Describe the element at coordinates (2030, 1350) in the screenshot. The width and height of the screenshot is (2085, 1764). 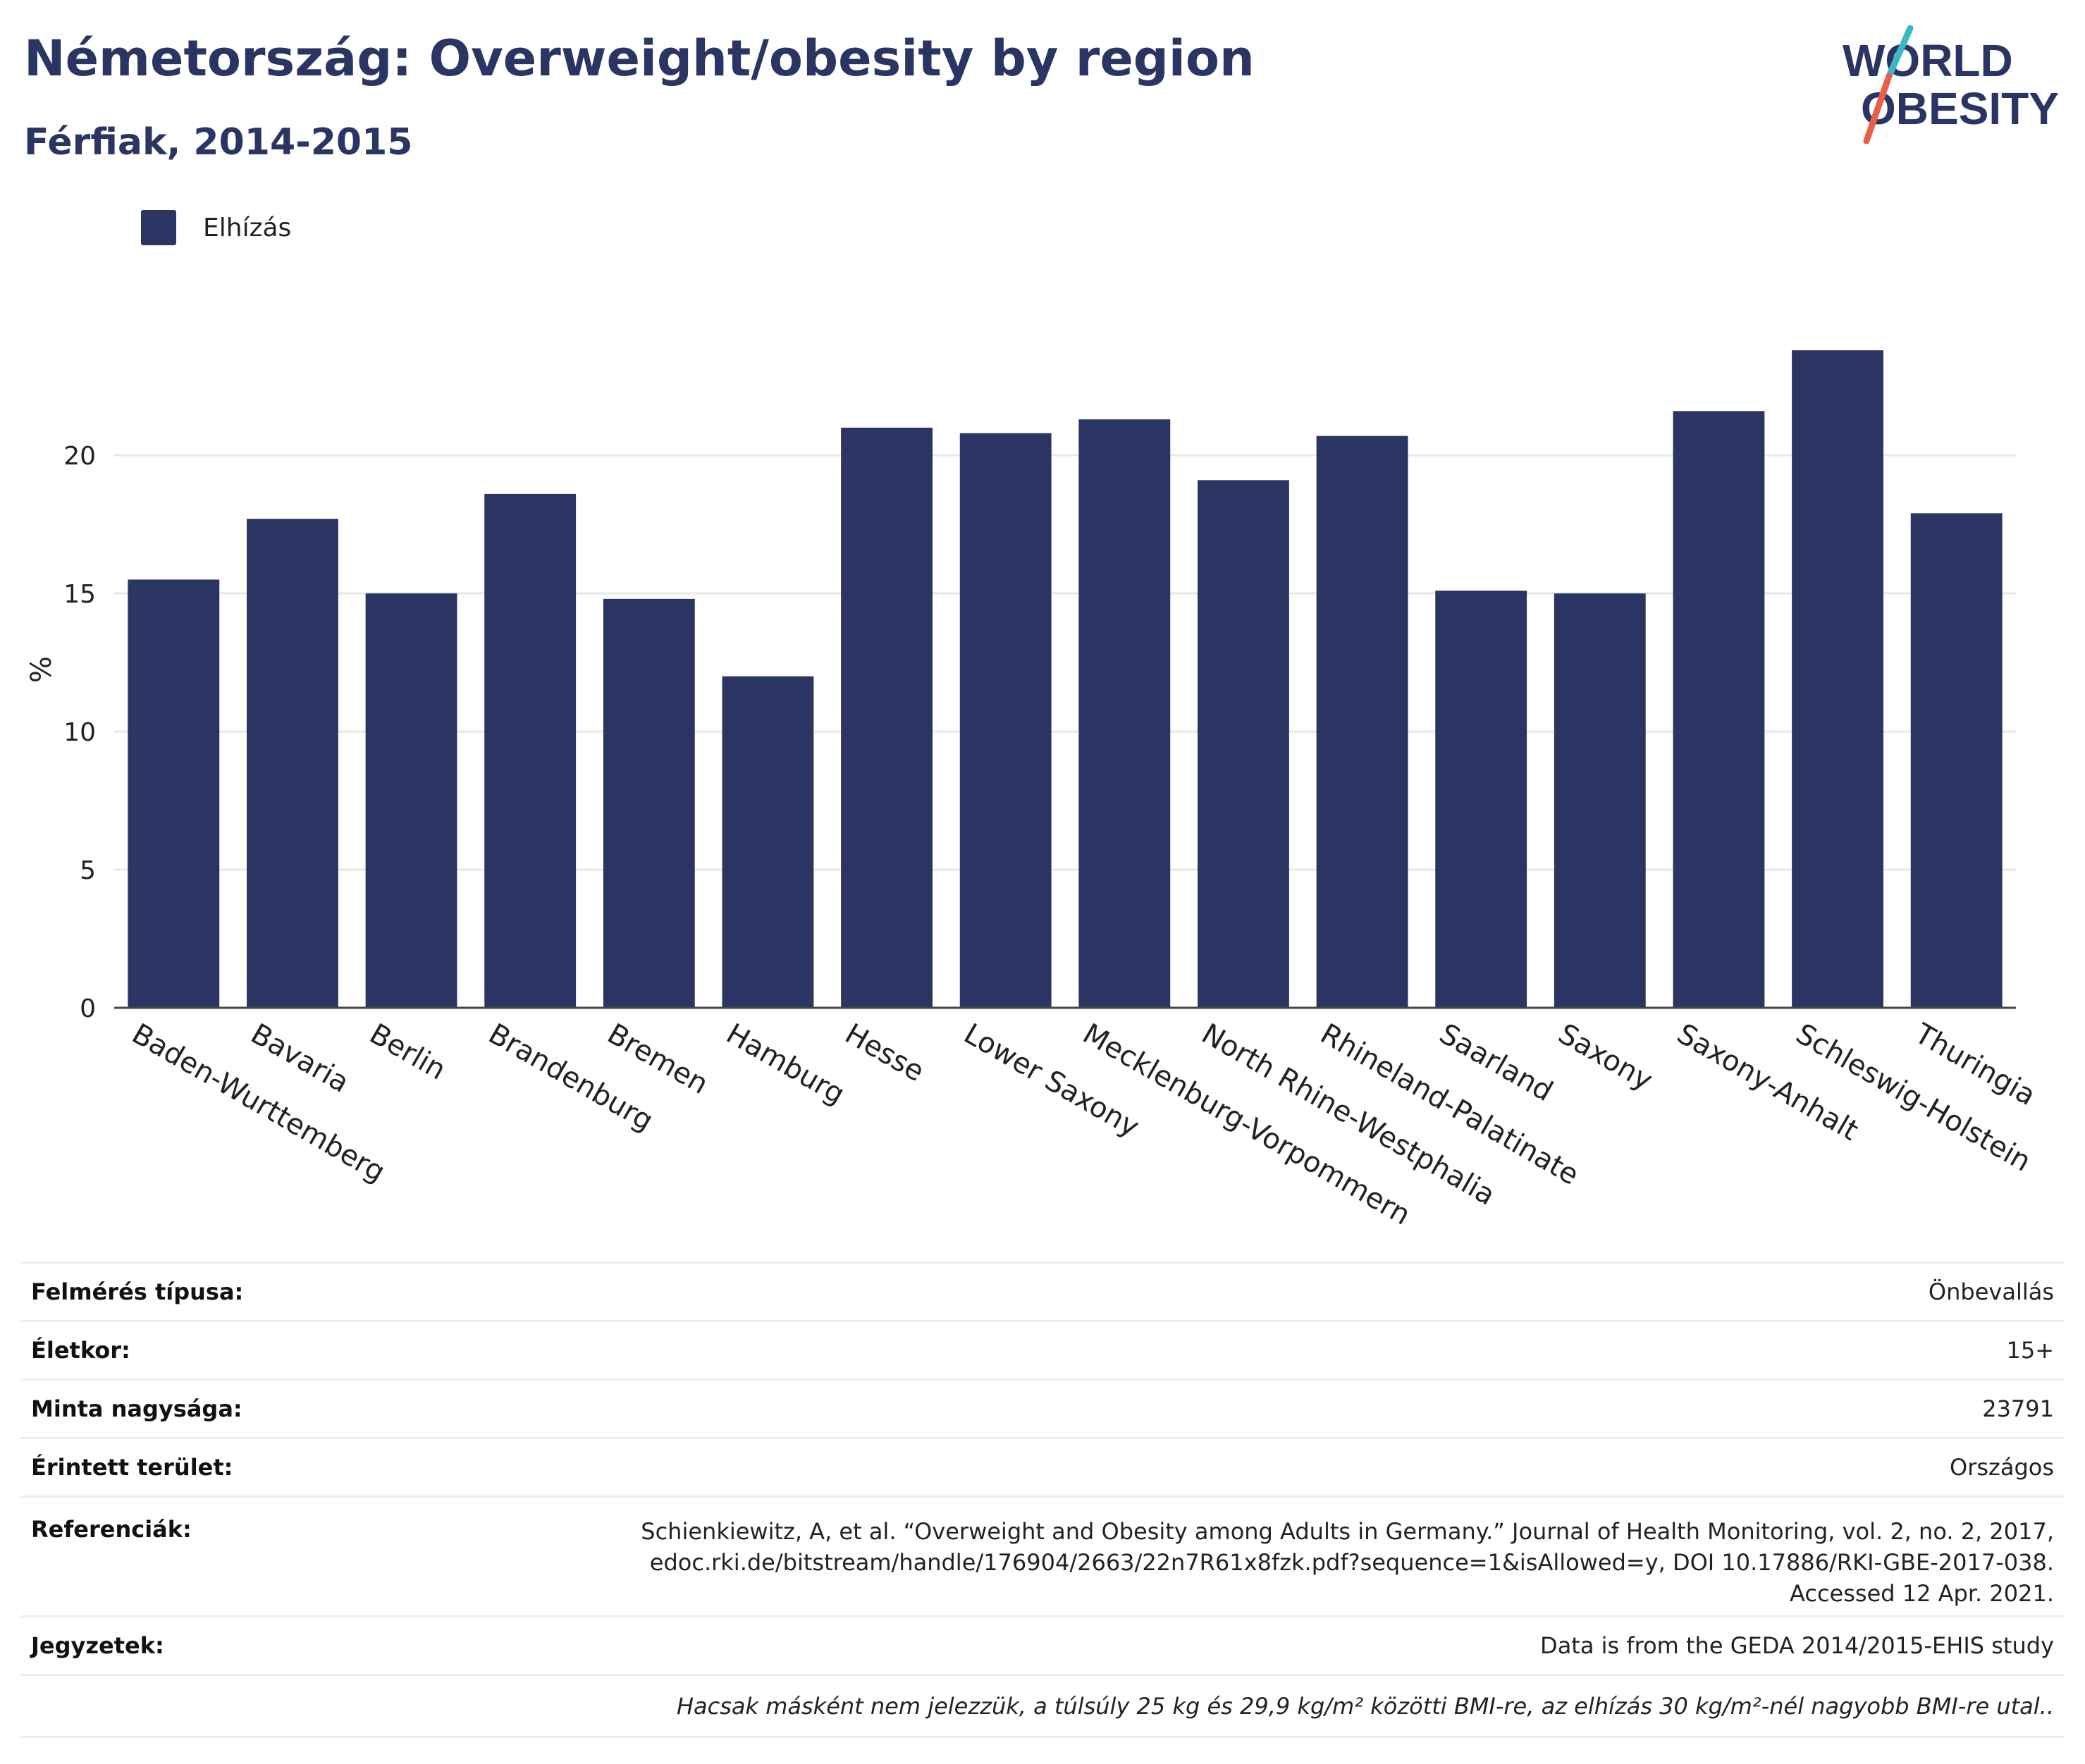
I see `age-value: 15+` at that location.